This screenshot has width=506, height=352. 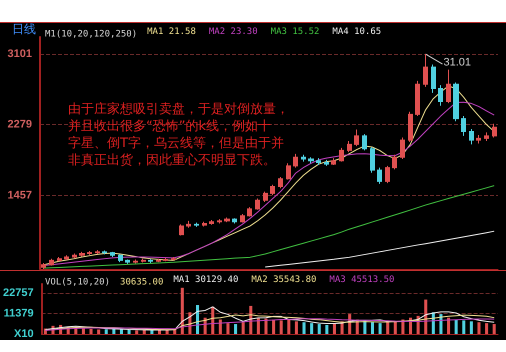 I want to click on chart-subtitle: 30635.00, so click(x=142, y=283).